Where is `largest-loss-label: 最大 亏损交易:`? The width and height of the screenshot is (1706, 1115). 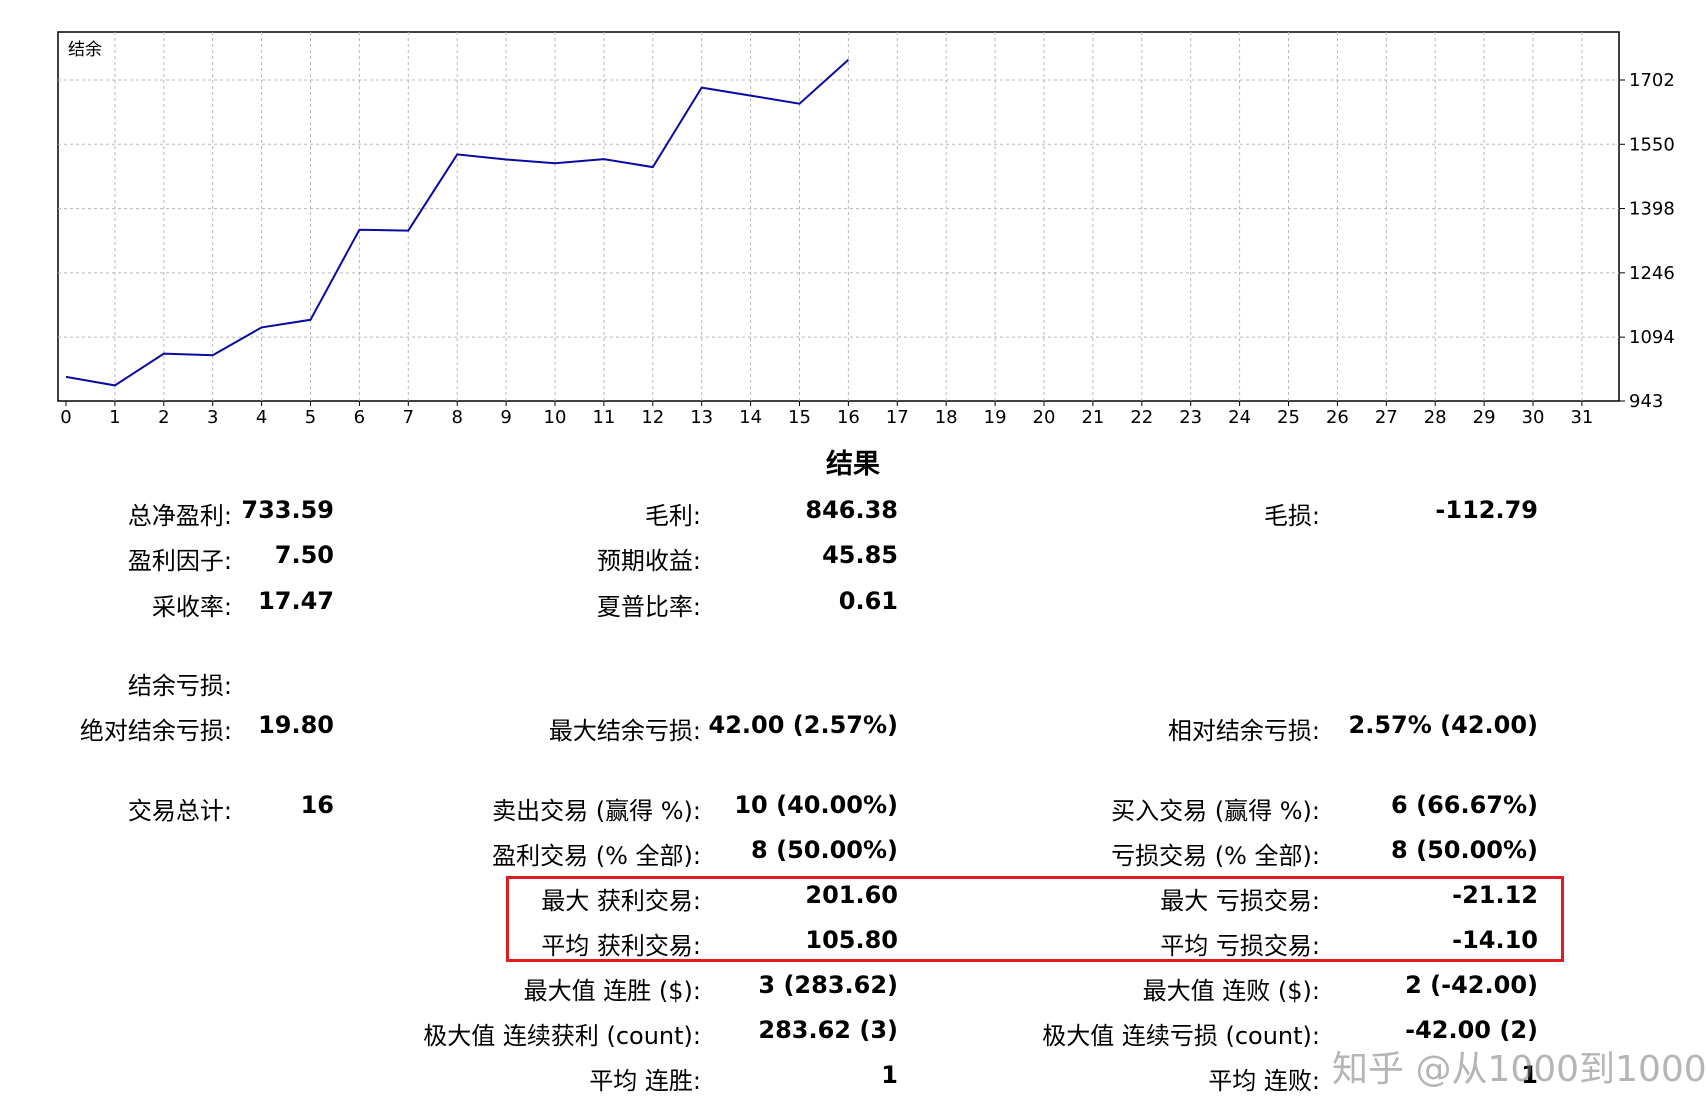
largest-loss-label: 最大 亏损交易: is located at coordinates (1240, 901).